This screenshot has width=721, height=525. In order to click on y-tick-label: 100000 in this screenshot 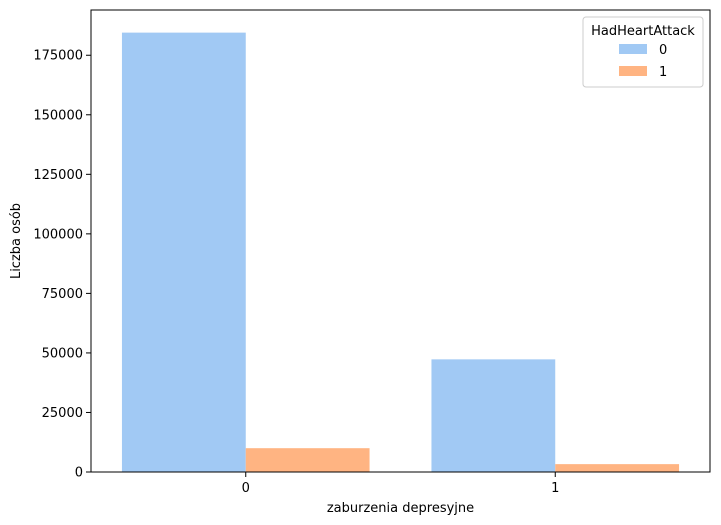, I will do `click(58, 234)`.